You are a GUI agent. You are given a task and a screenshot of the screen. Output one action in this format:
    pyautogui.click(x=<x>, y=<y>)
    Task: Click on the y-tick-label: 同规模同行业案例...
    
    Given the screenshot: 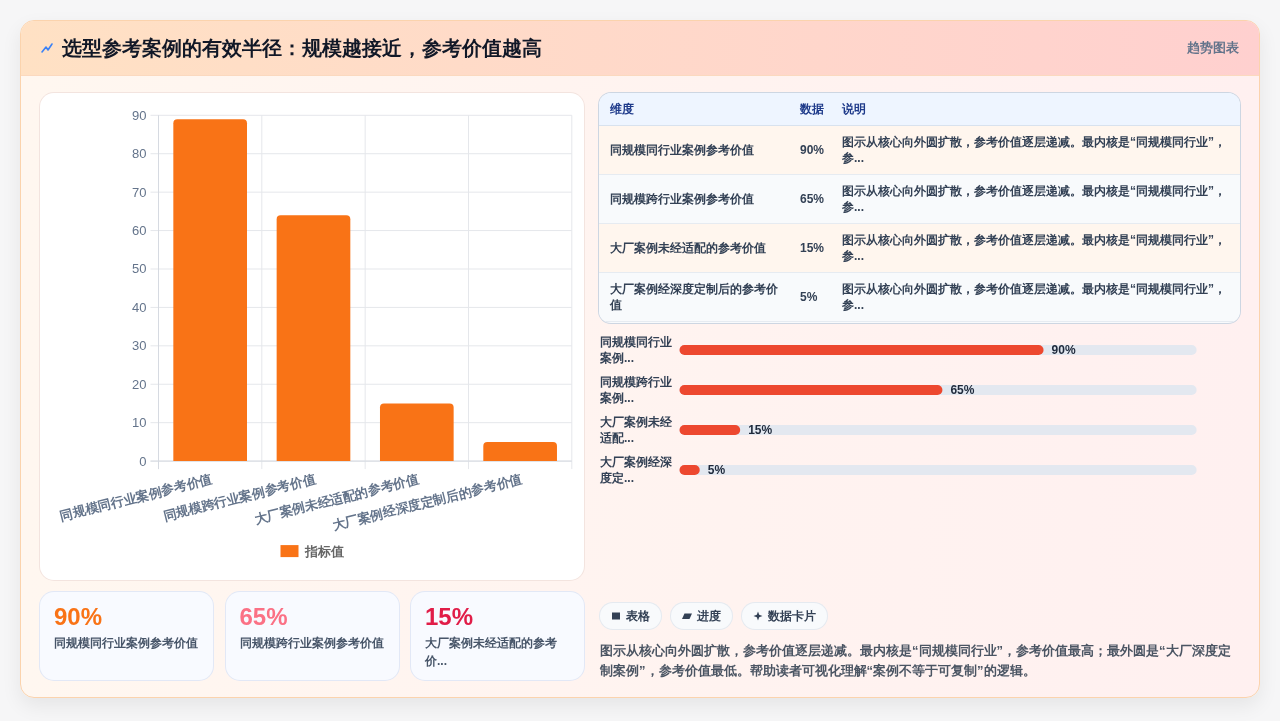 What is the action you would take?
    pyautogui.click(x=635, y=350)
    